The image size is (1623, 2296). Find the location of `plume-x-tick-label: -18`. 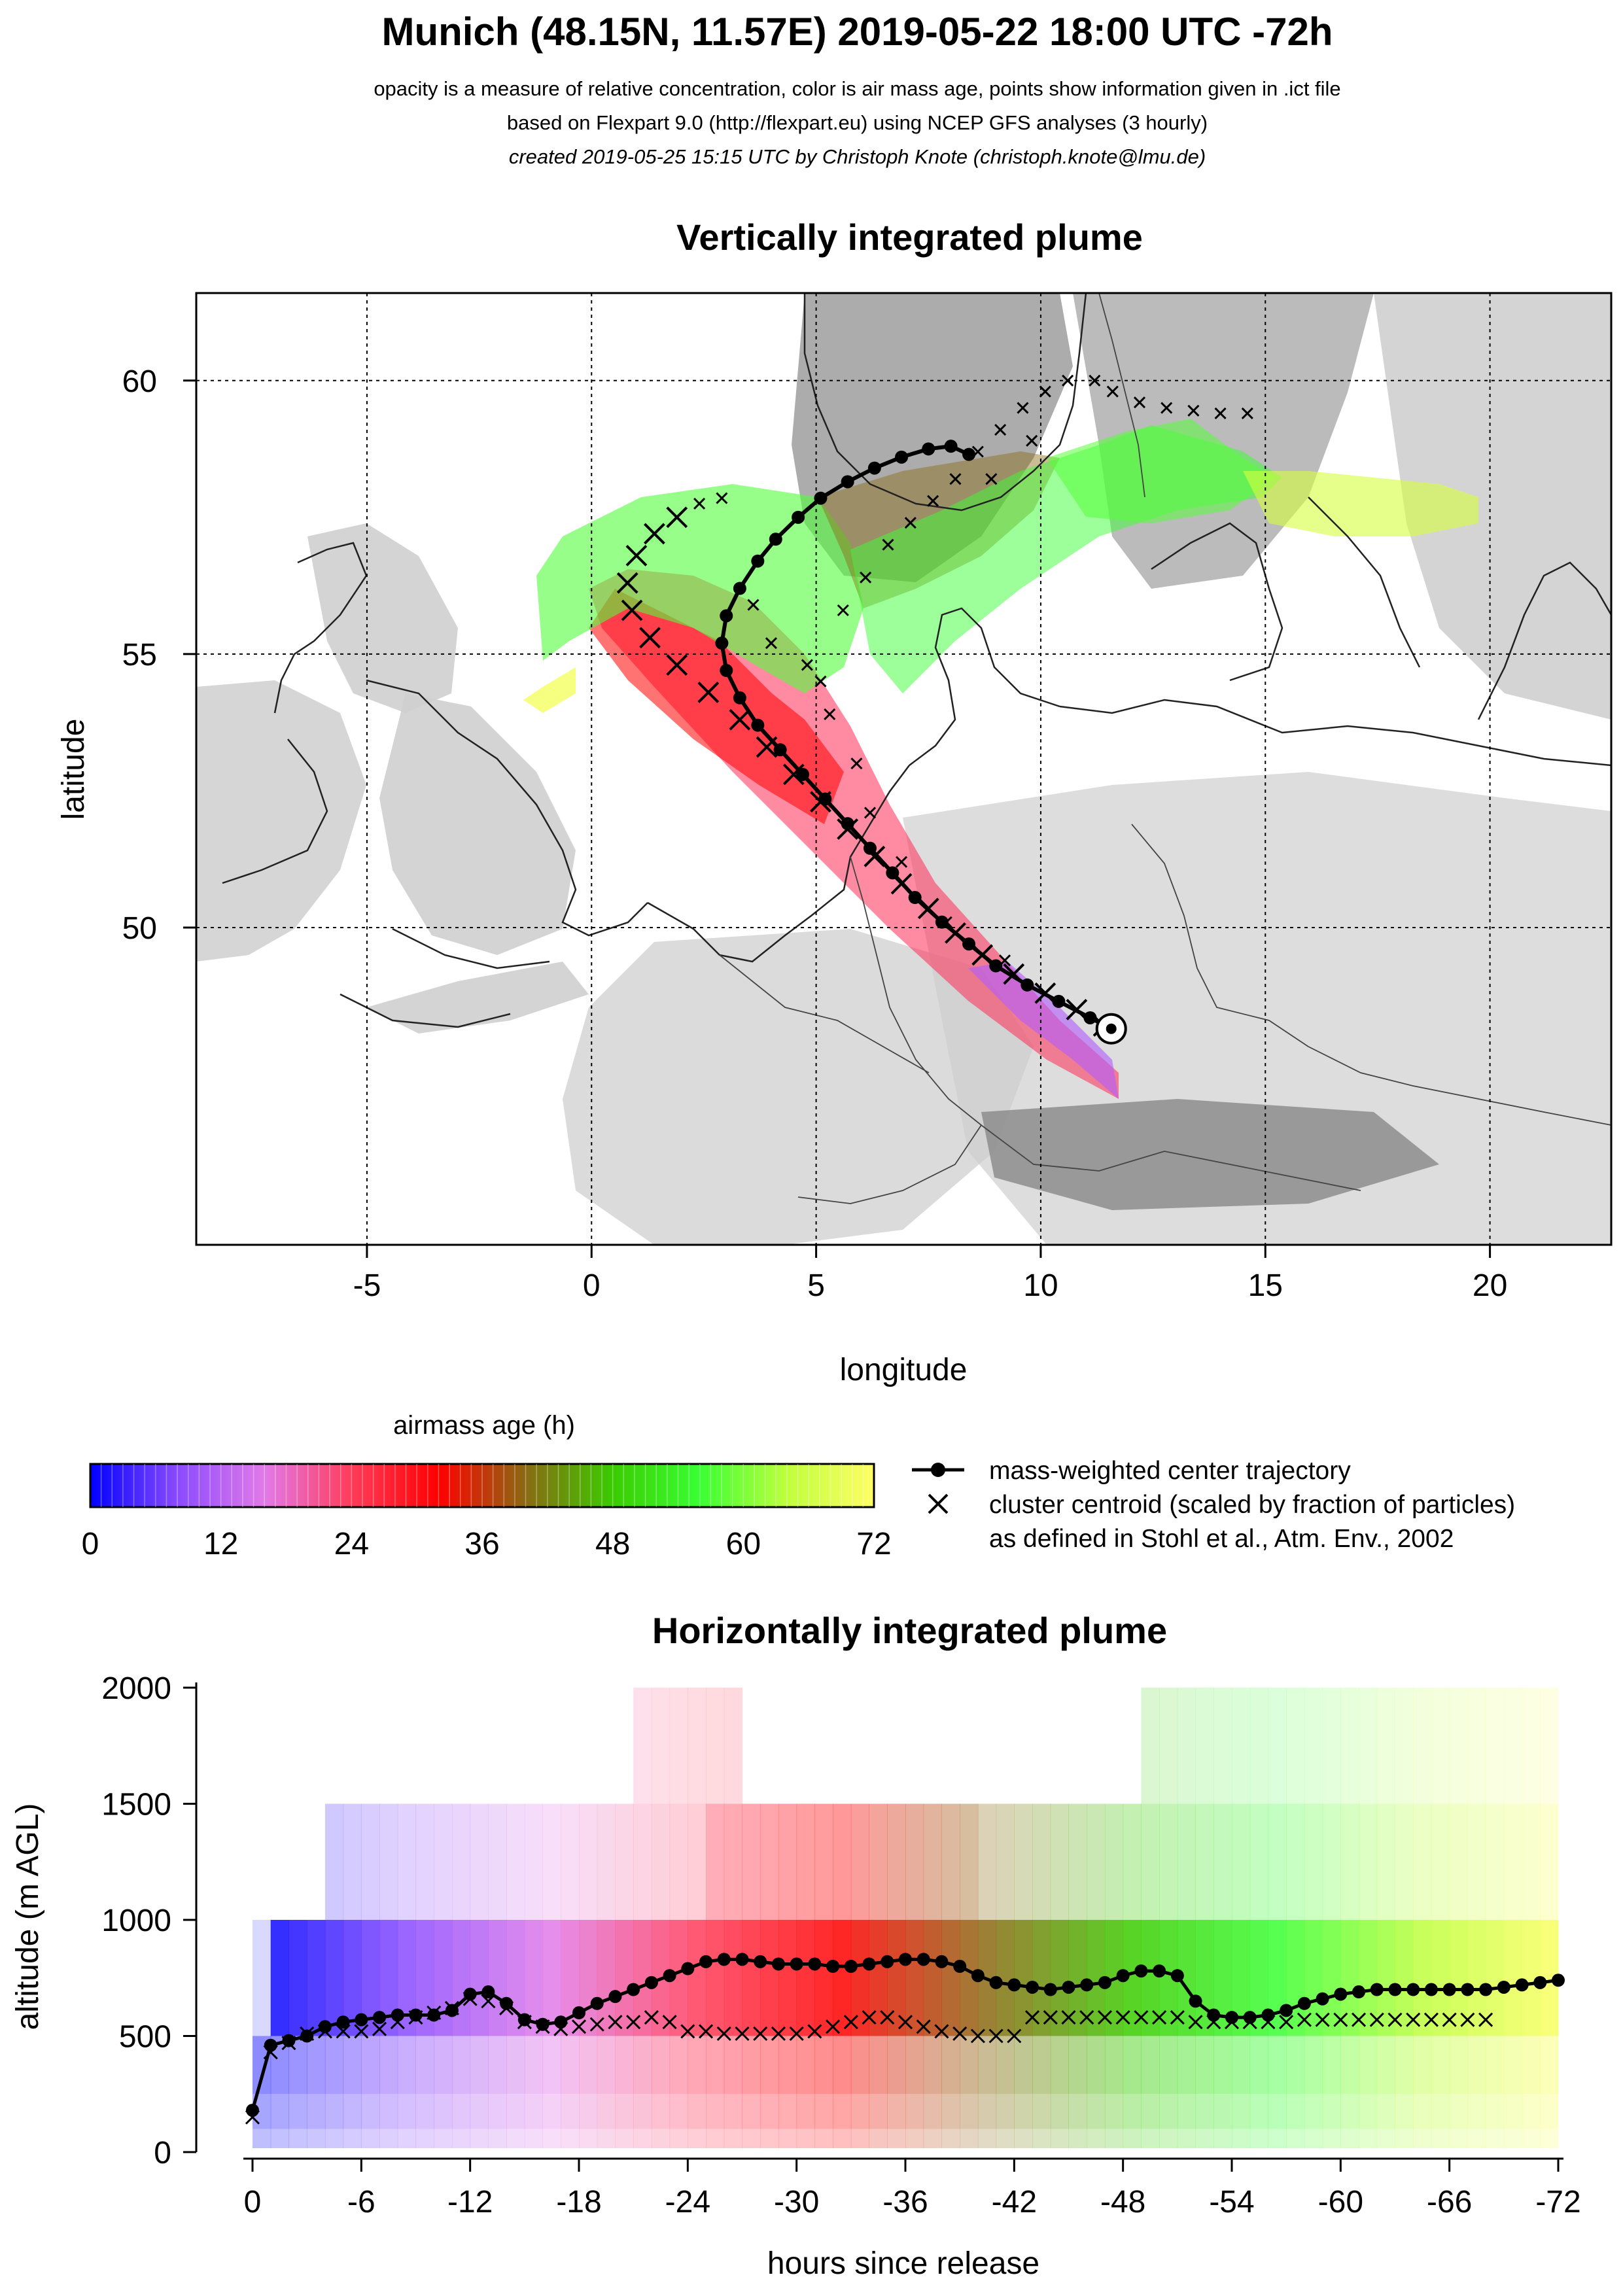

plume-x-tick-label: -18 is located at coordinates (579, 2202).